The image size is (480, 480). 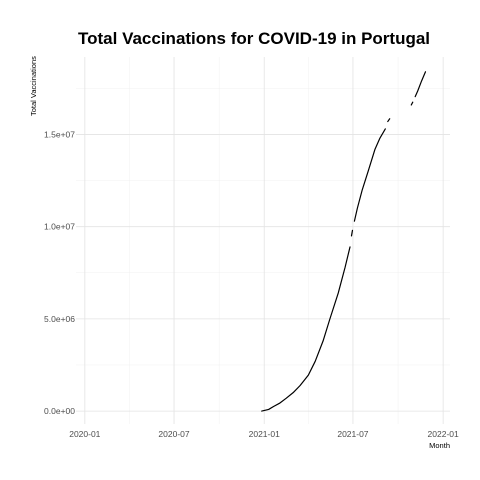 I want to click on y-tick-label: 1.0e+07, so click(x=59, y=227).